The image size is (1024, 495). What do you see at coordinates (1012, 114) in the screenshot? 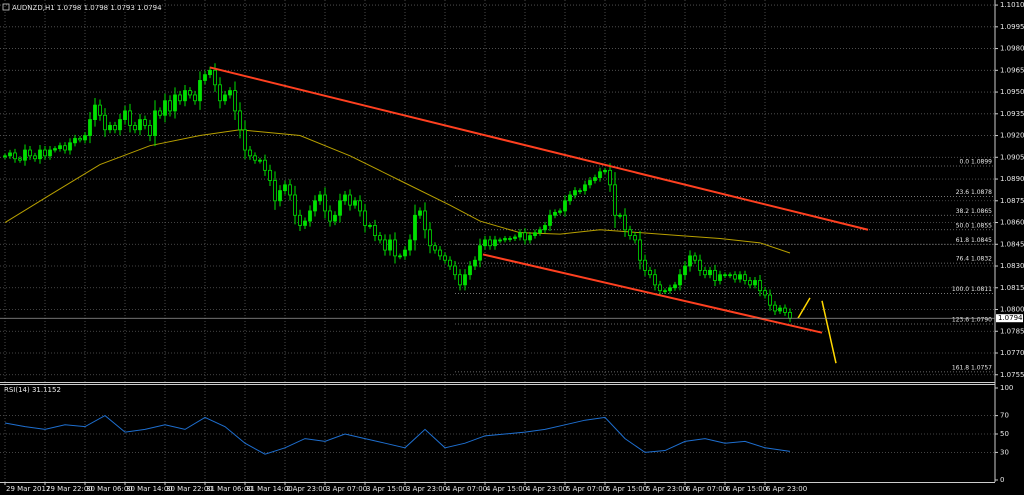
I see `y-tick-label: 1.0935` at bounding box center [1012, 114].